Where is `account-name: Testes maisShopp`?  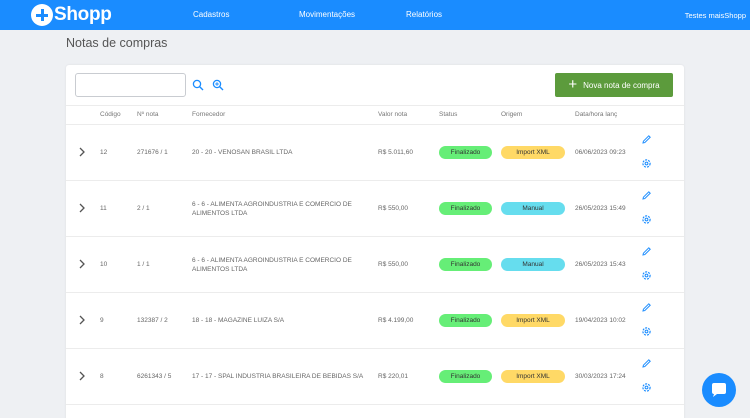 account-name: Testes maisShopp is located at coordinates (715, 15).